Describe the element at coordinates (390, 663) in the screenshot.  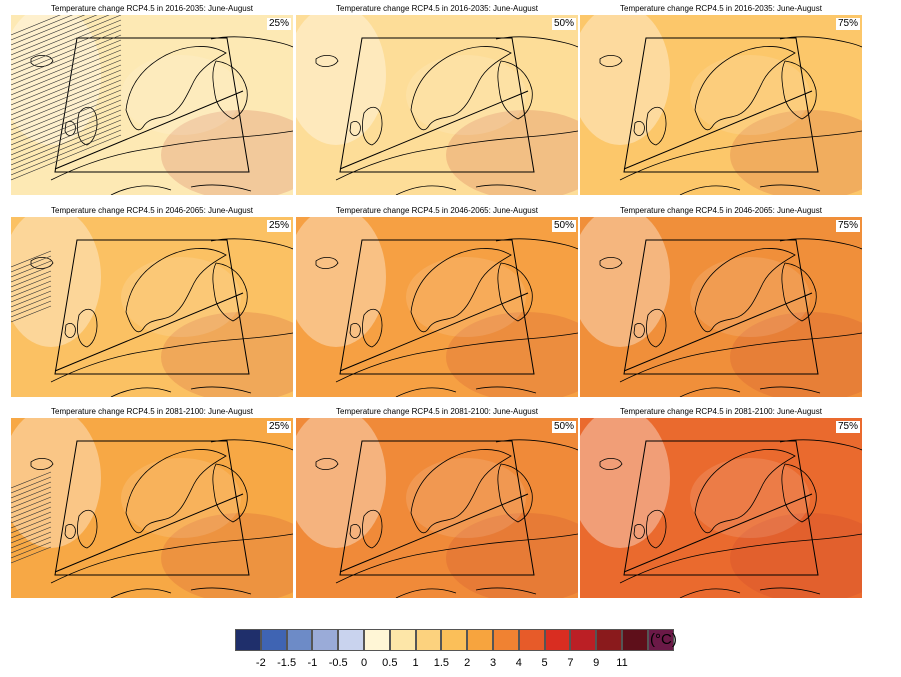
I see `legend-tick-label: 0.5` at that location.